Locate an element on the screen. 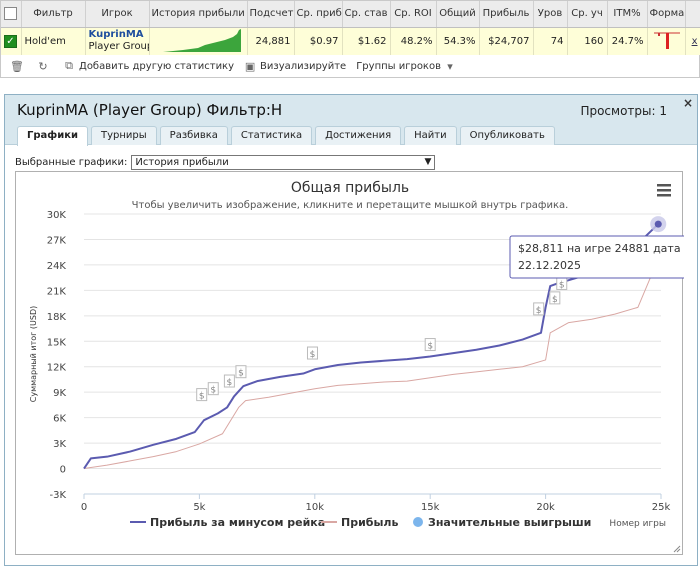 This screenshot has height=569, width=700. tab-1: Турниры is located at coordinates (124, 135).